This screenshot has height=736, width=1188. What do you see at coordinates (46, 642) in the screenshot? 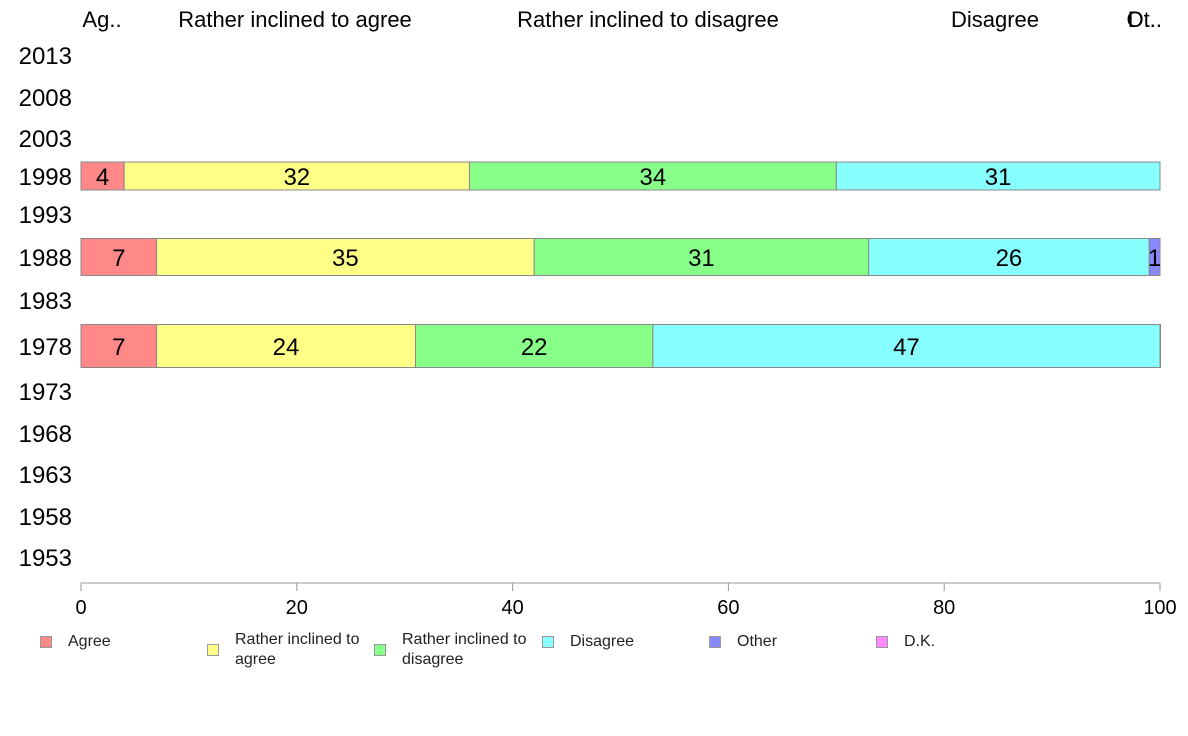
I see `legend-swatch-agree` at bounding box center [46, 642].